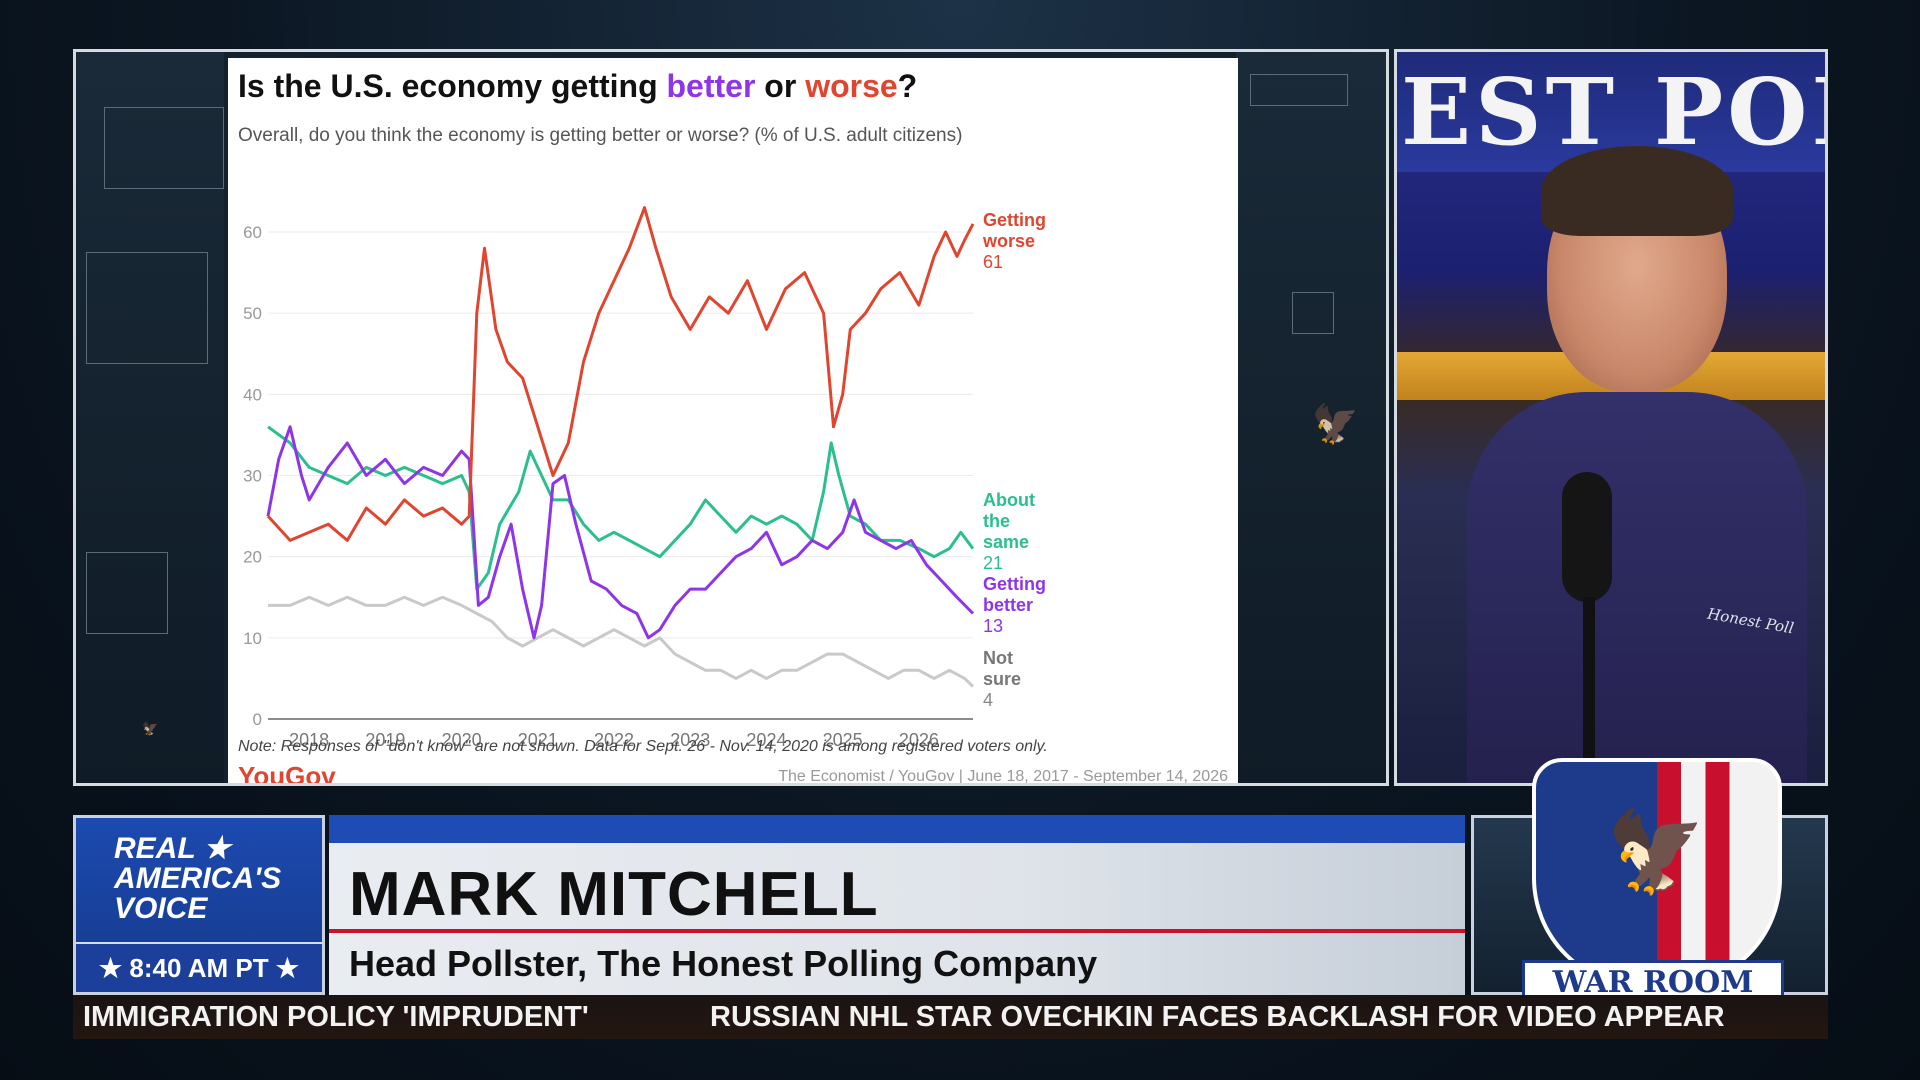 The width and height of the screenshot is (1920, 1080). What do you see at coordinates (897, 829) in the screenshot?
I see `name-bar-top-stripe` at bounding box center [897, 829].